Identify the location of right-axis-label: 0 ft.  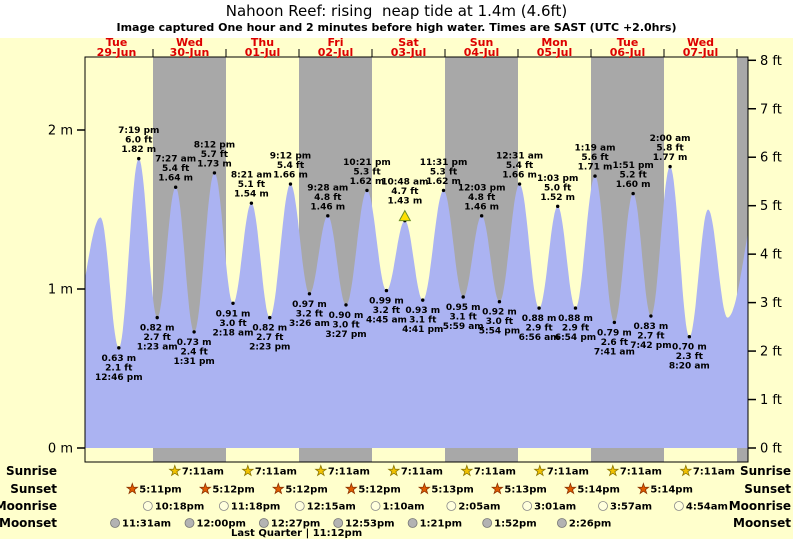
(771, 449).